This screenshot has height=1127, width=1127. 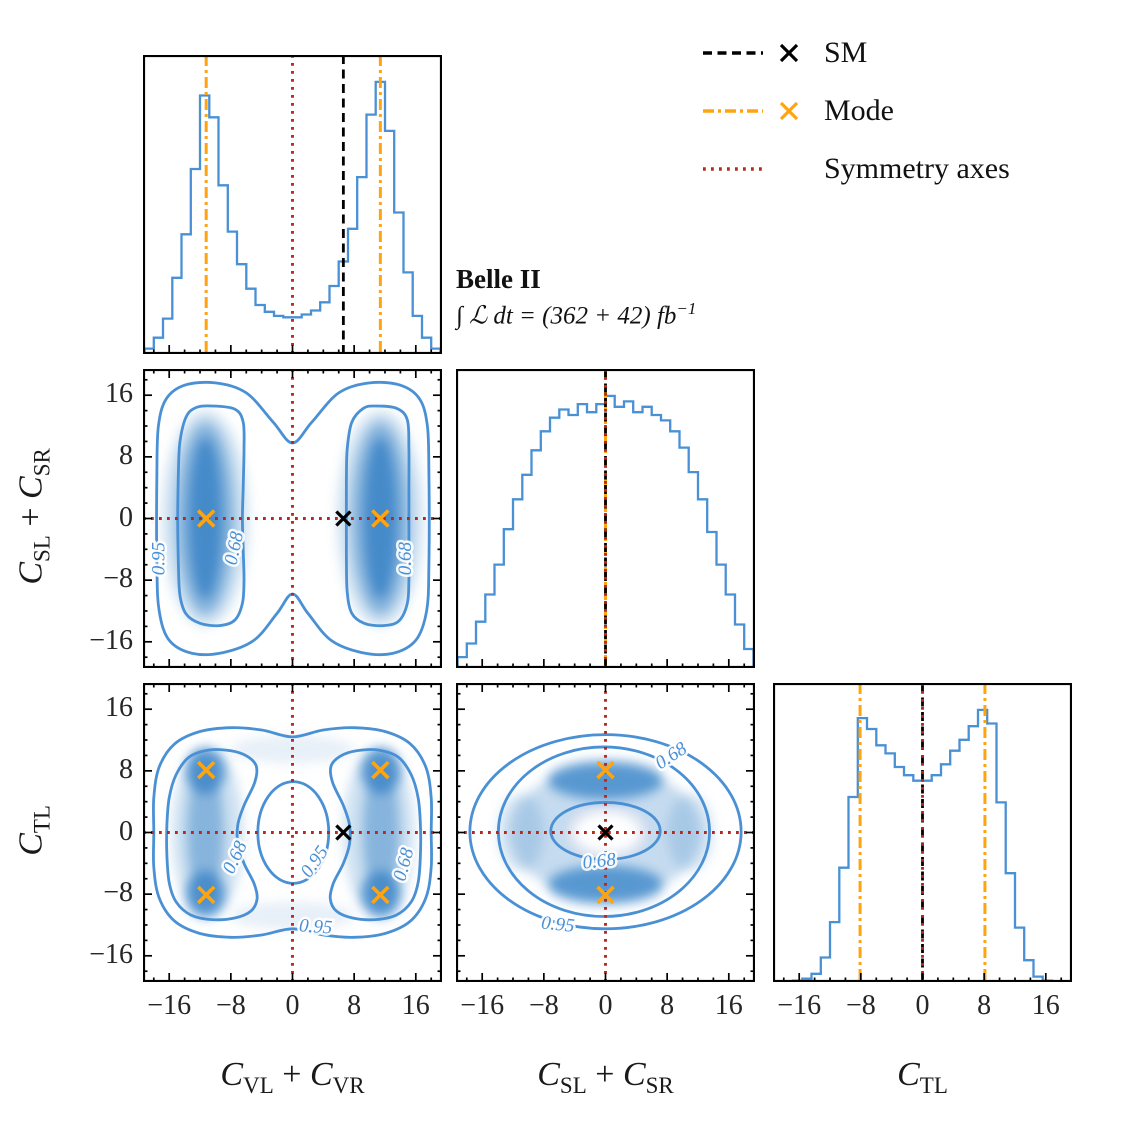 I want to click on hist-cvl-cvr, so click(x=292, y=204).